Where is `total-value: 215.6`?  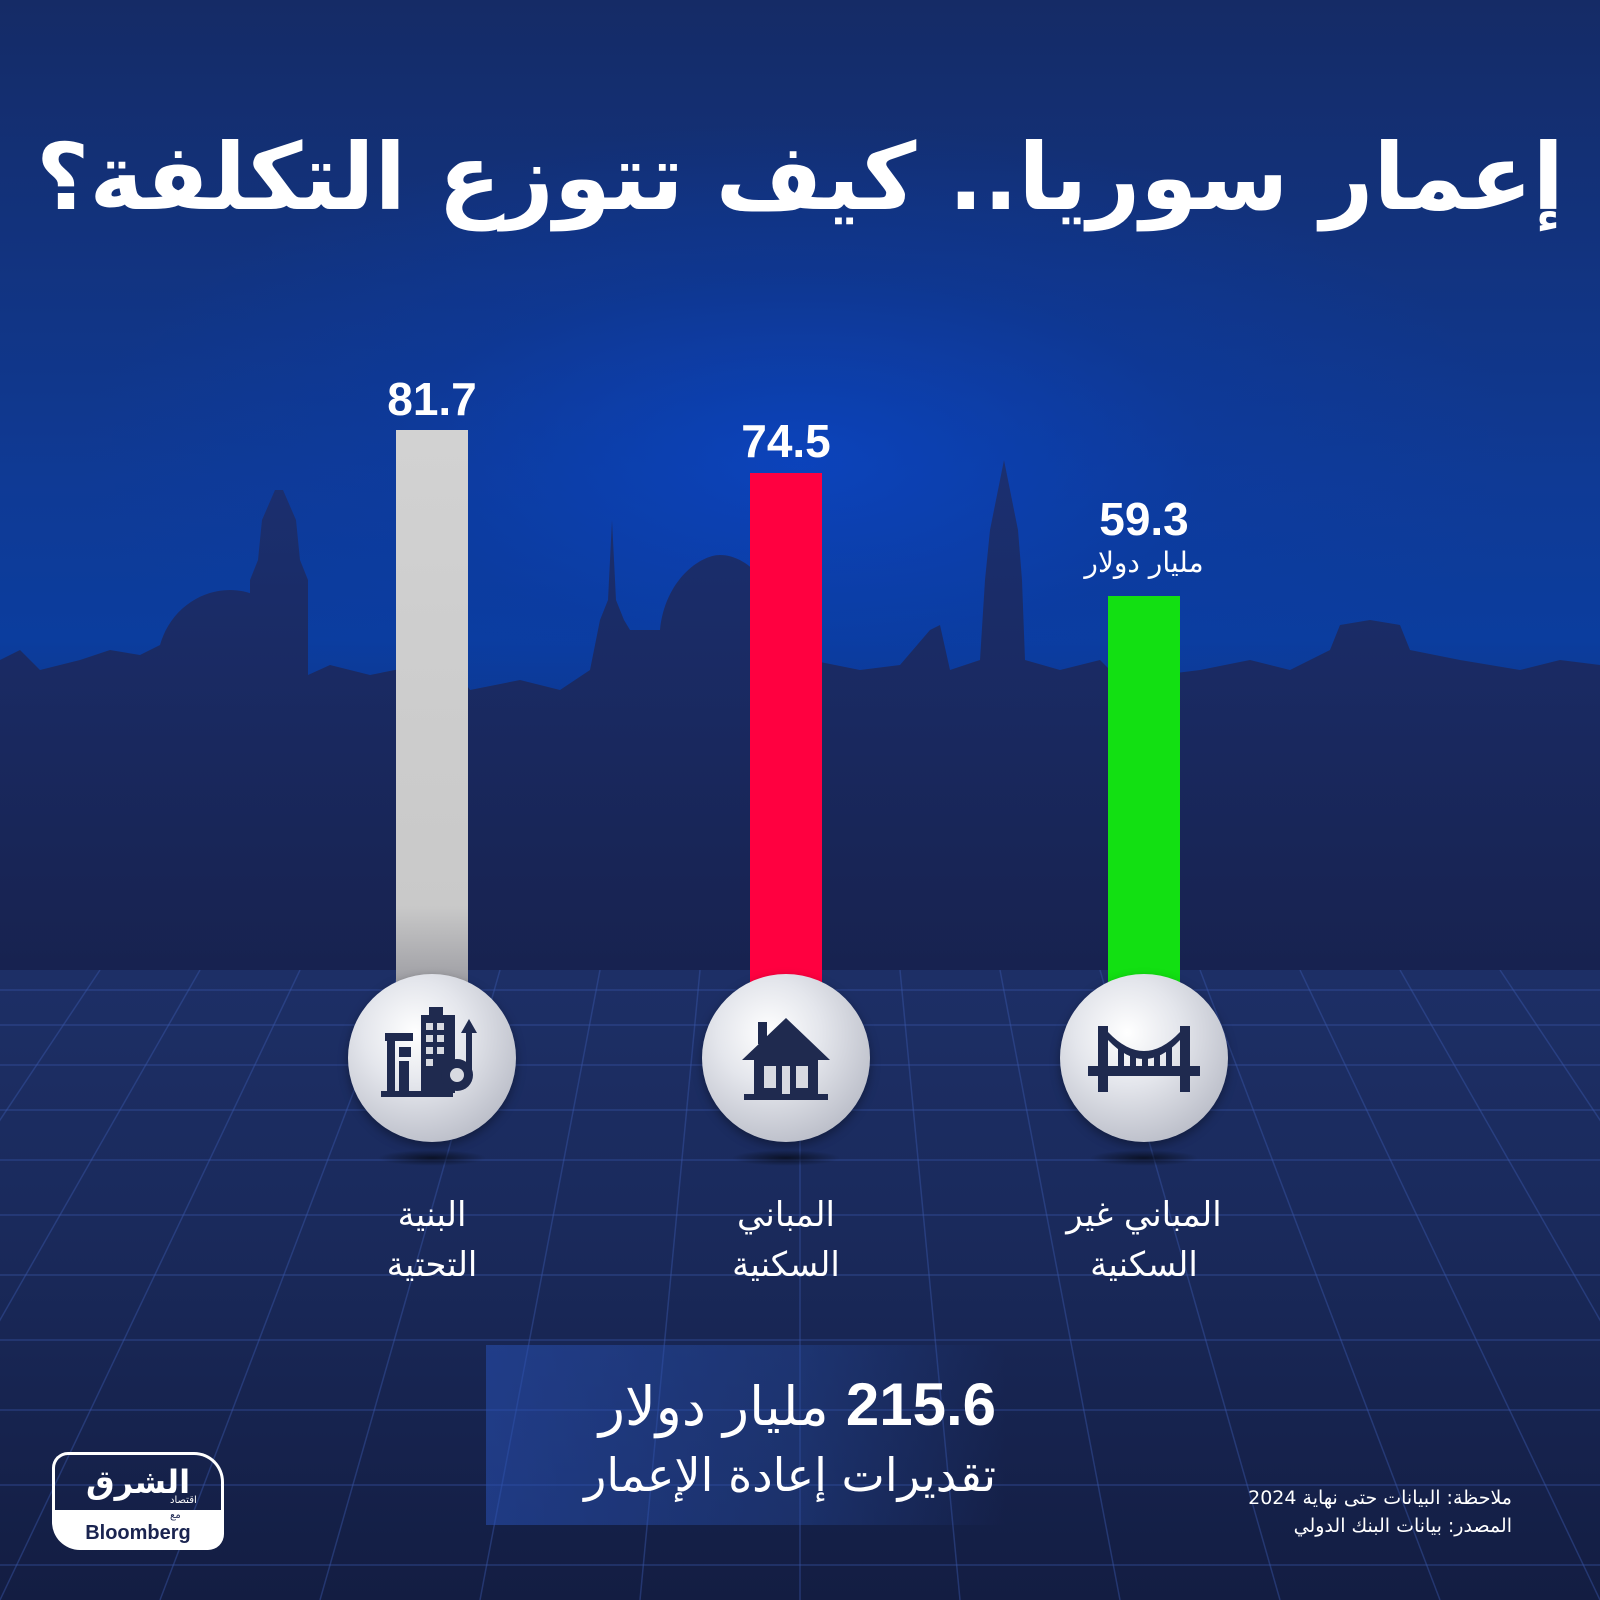
total-value: 215.6 is located at coordinates (920, 1404).